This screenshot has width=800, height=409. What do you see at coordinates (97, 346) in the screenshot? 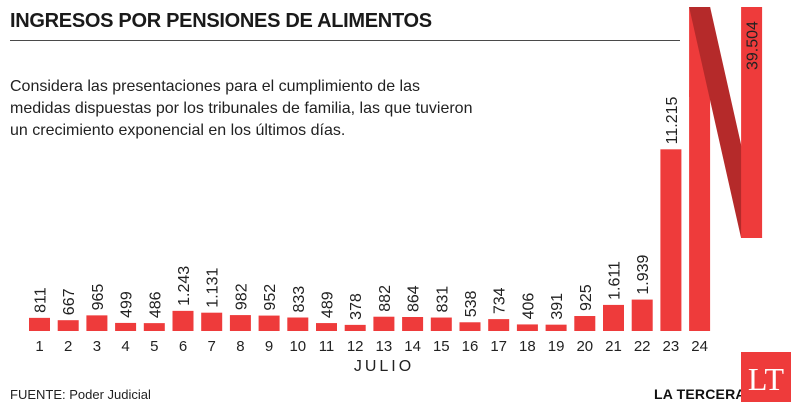
I see `x-tick-3: 3` at bounding box center [97, 346].